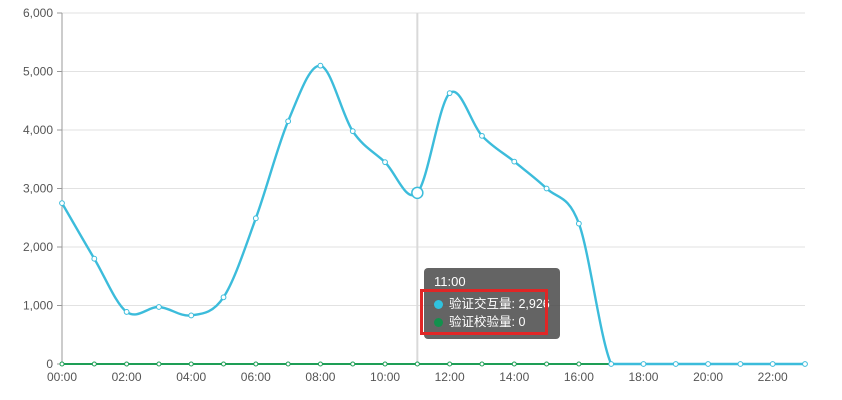 This screenshot has height=400, width=842. Describe the element at coordinates (579, 377) in the screenshot. I see `x-axis-label: 16:00` at that location.